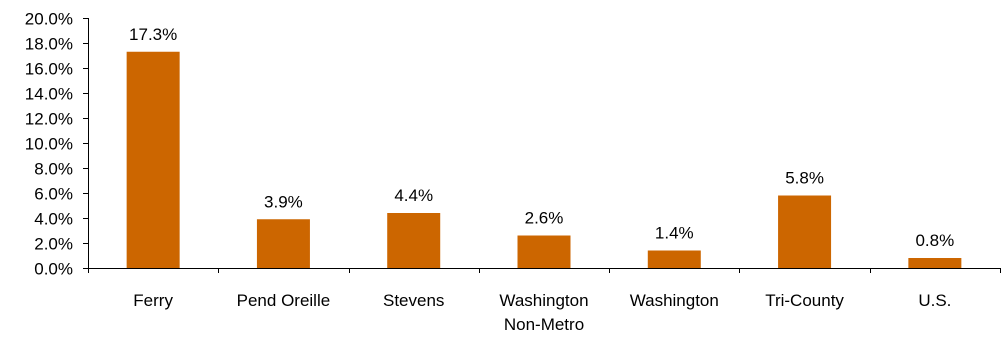 This screenshot has height=337, width=1002. Describe the element at coordinates (53, 194) in the screenshot. I see `y-tick-label: 6.0%` at that location.